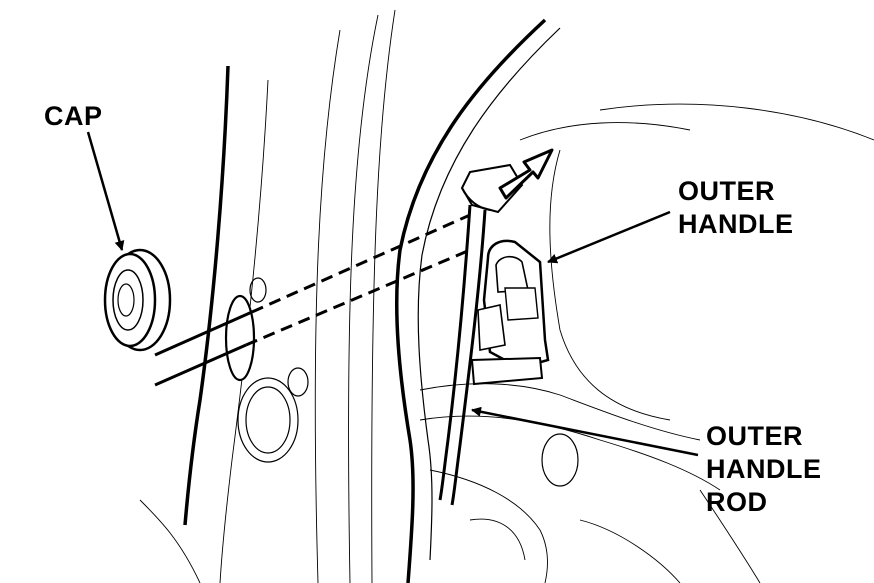 The image size is (874, 583). Describe the element at coordinates (492, 188) in the screenshot. I see `rod-clip-shape` at that location.